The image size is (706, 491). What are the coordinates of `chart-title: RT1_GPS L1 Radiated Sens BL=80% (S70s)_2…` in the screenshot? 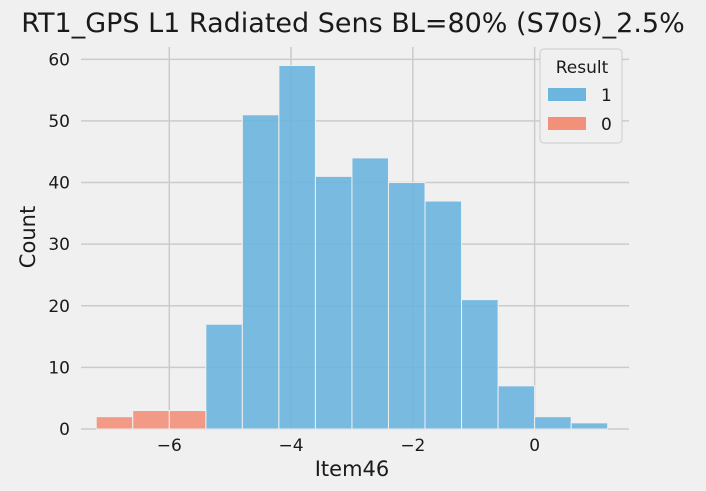 It's located at (353, 23).